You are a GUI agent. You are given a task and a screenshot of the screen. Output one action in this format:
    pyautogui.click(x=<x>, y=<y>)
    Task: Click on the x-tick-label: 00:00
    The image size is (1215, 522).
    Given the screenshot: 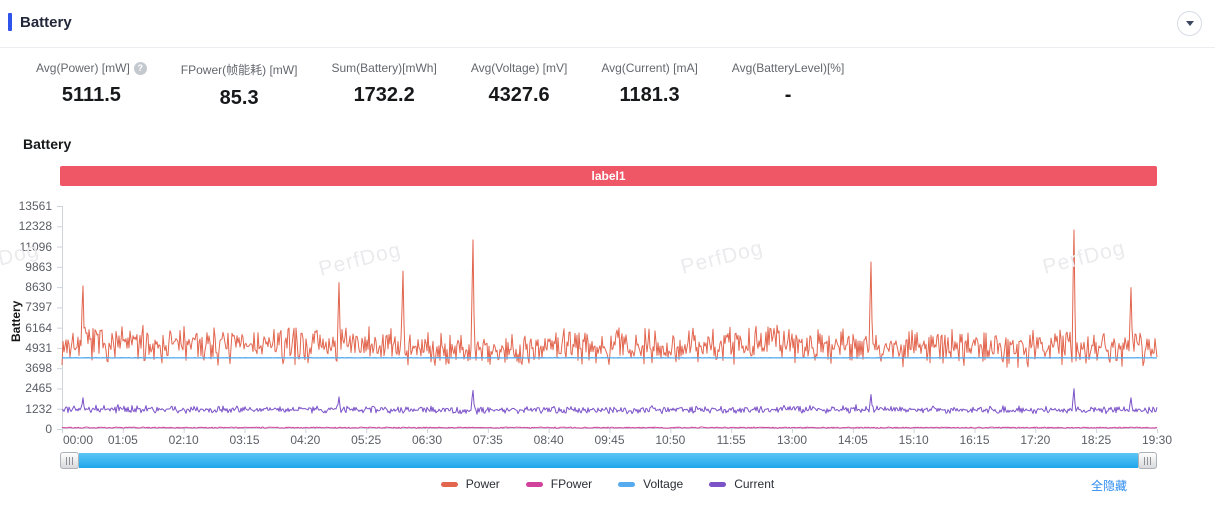 What is the action you would take?
    pyautogui.click(x=78, y=440)
    